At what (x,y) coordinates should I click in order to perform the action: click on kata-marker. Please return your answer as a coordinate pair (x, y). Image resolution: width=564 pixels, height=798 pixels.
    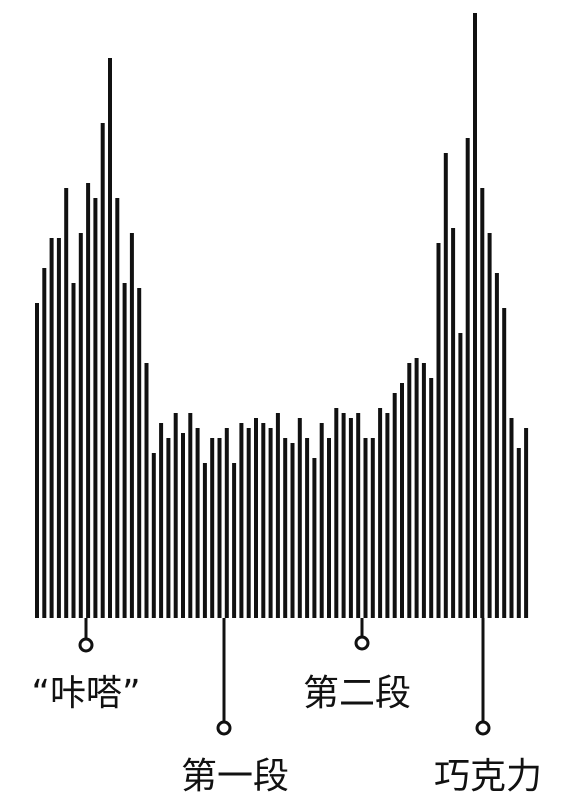
    Looking at the image, I should click on (86, 645).